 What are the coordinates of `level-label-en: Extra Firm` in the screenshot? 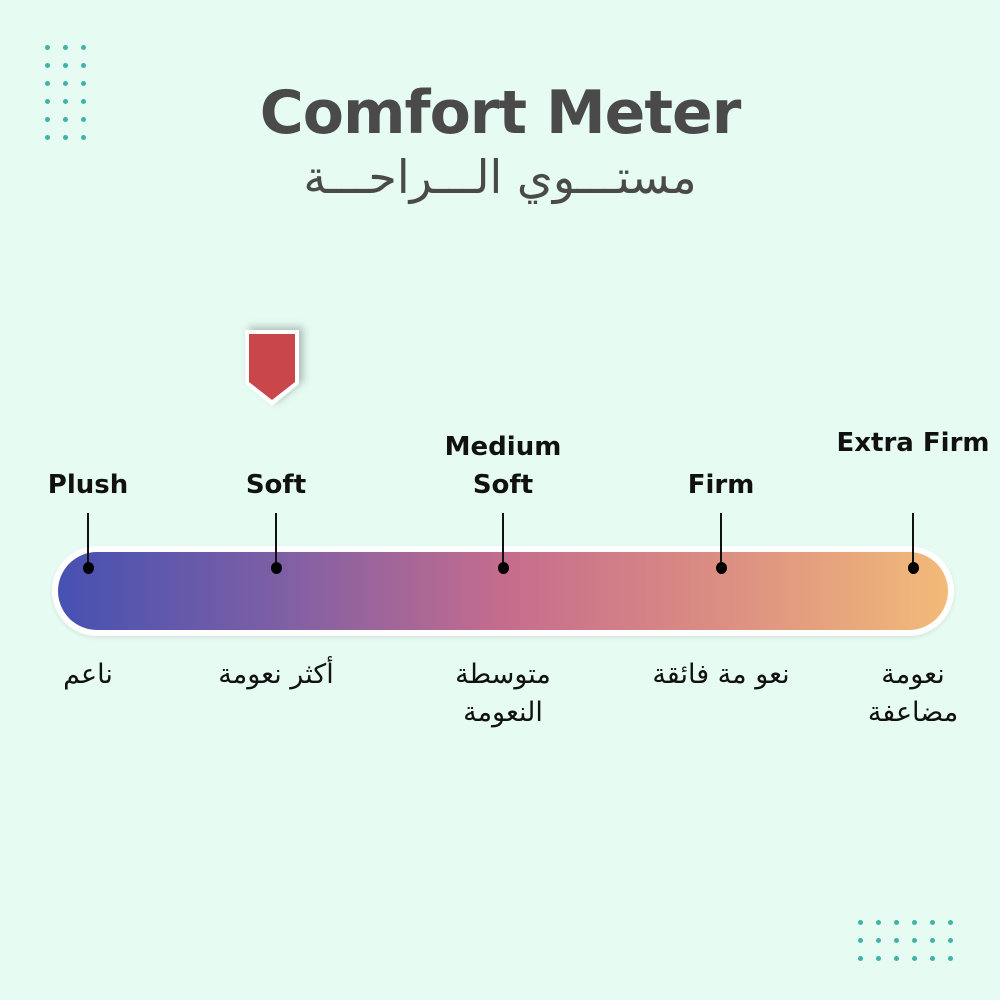 It's located at (913, 443).